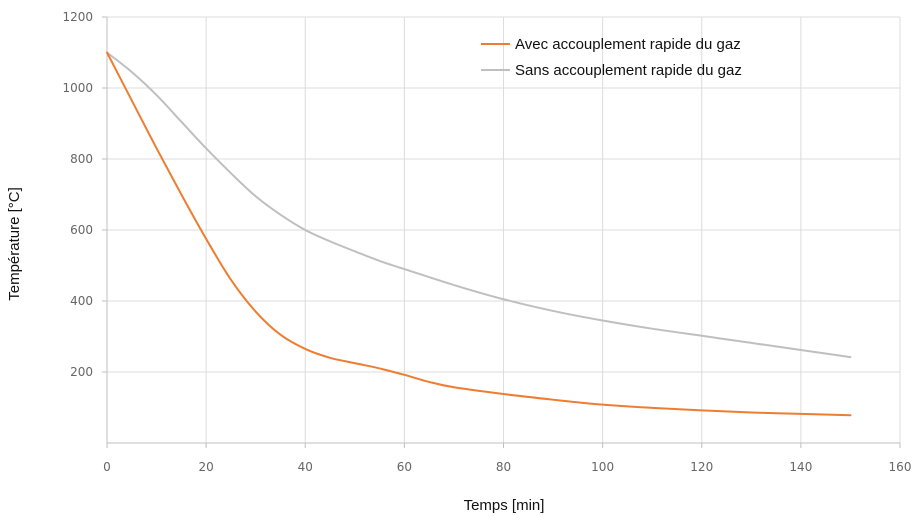 The image size is (913, 517). Describe the element at coordinates (701, 467) in the screenshot. I see `x-tick-label: 120` at that location.